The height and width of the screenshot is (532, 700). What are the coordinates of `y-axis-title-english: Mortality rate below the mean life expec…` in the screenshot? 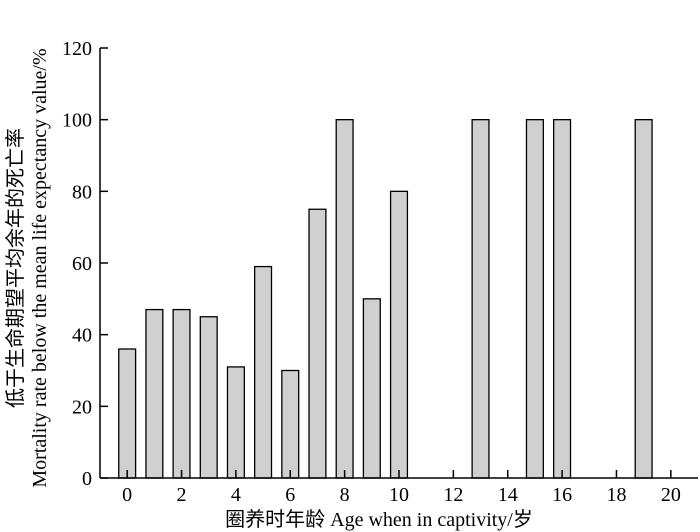 It's located at (40, 267).